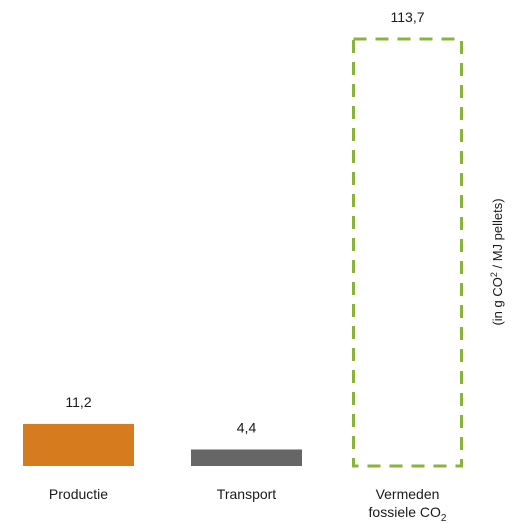 The height and width of the screenshot is (524, 512). I want to click on bar-transport, so click(246, 457).